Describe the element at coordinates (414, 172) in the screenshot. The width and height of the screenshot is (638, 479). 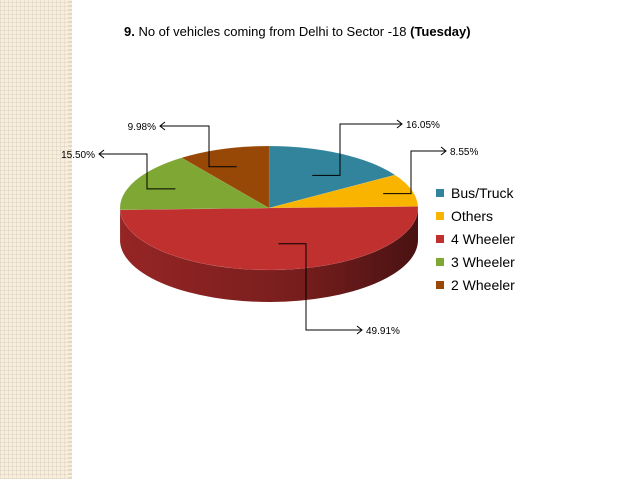
I see `leader-line-others` at that location.